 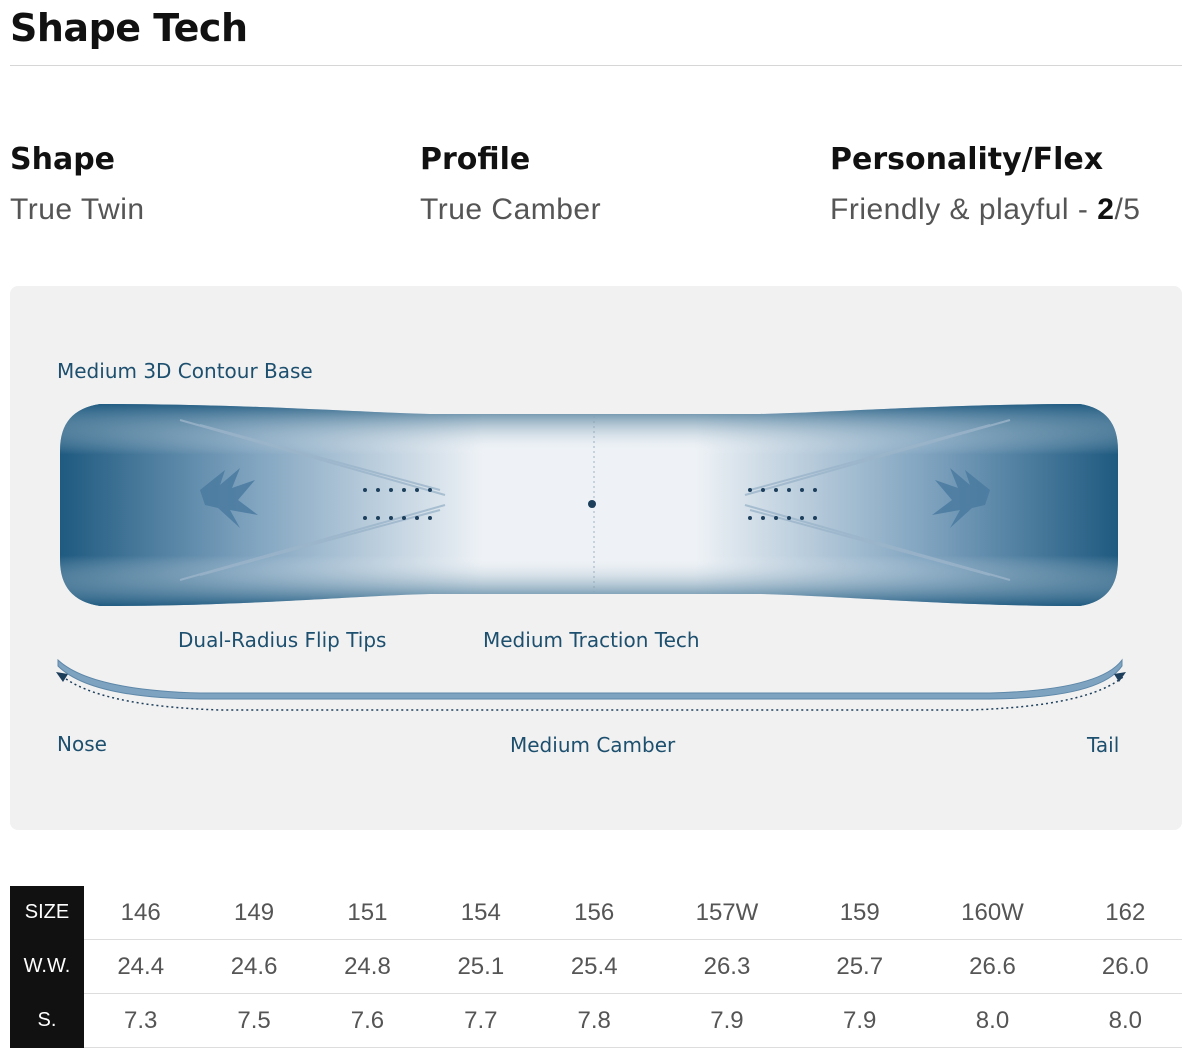 What do you see at coordinates (1125, 913) in the screenshot?
I see `table-cell: 162` at bounding box center [1125, 913].